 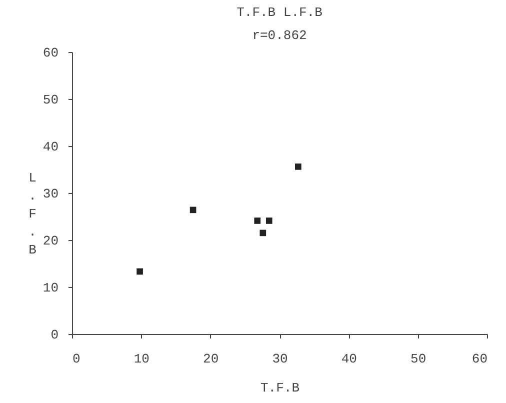 I want to click on text: r=0.862, so click(x=279, y=35).